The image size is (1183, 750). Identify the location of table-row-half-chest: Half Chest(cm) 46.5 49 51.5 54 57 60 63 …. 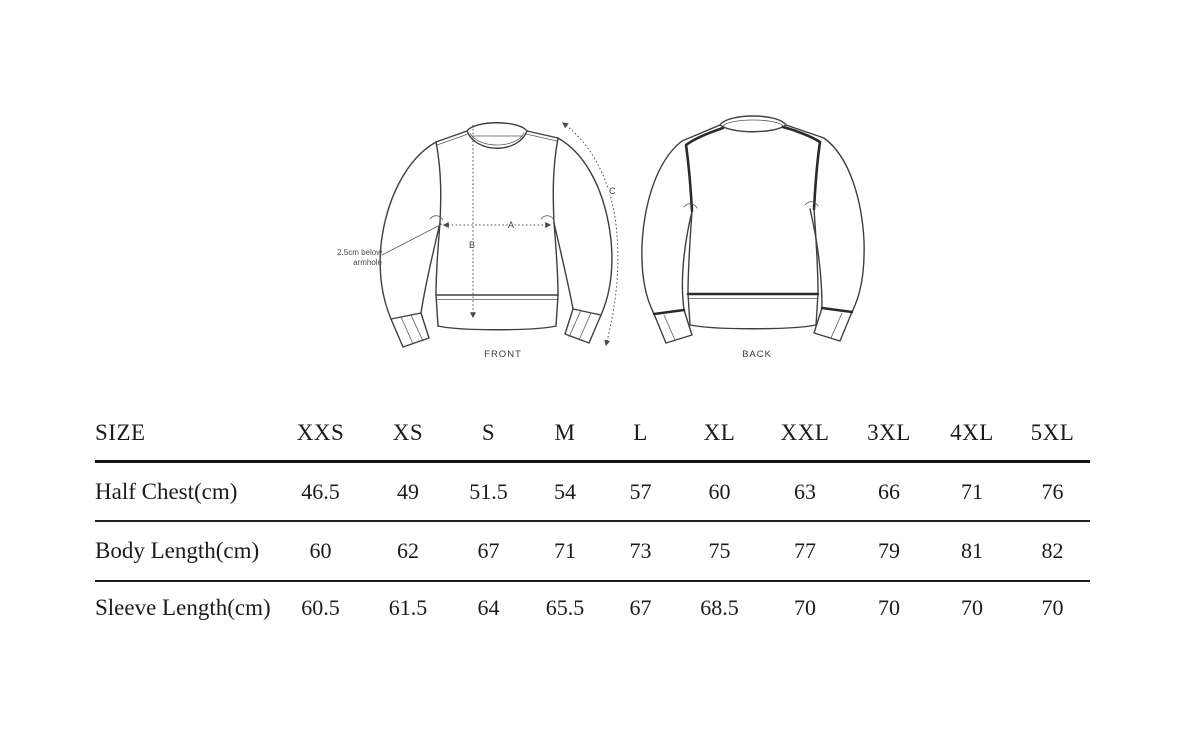
(592, 491).